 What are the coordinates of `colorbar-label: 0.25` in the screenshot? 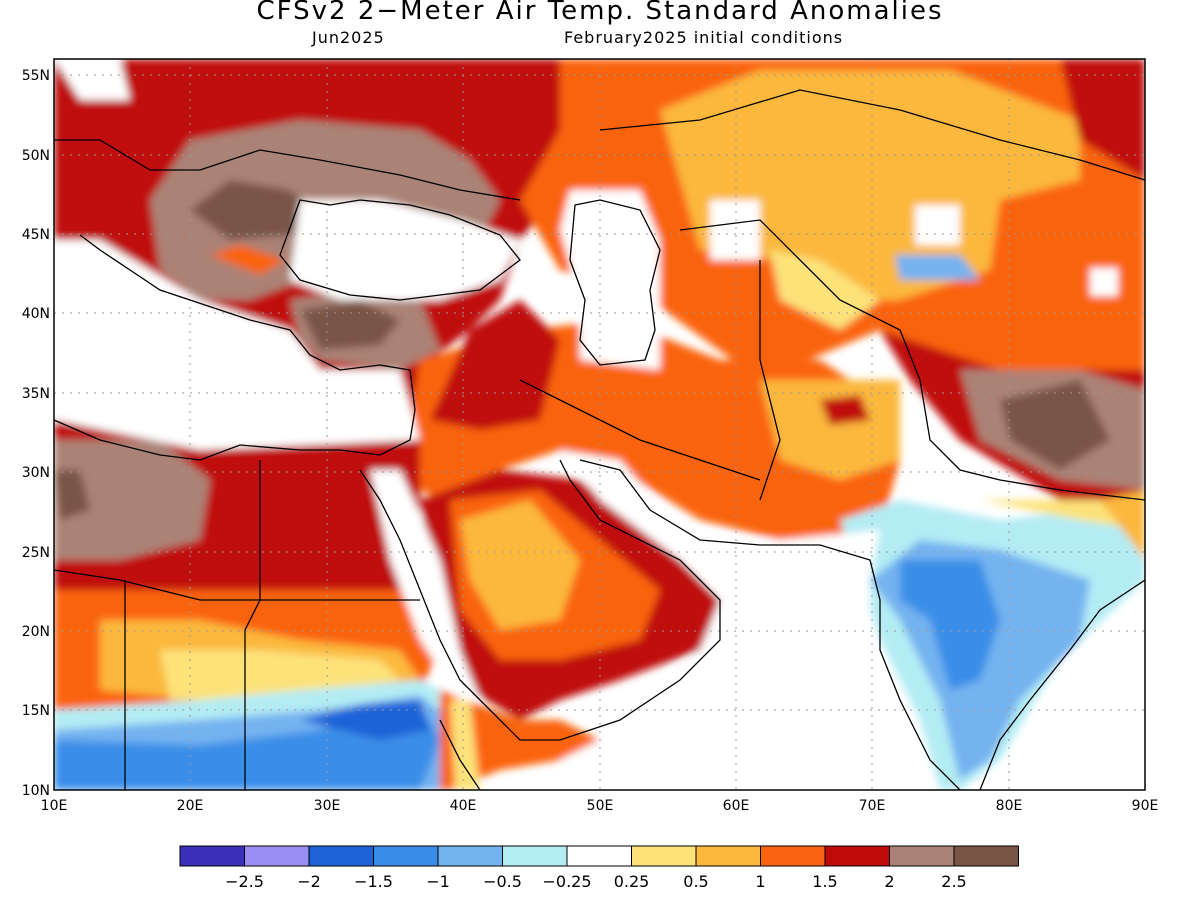 It's located at (632, 881).